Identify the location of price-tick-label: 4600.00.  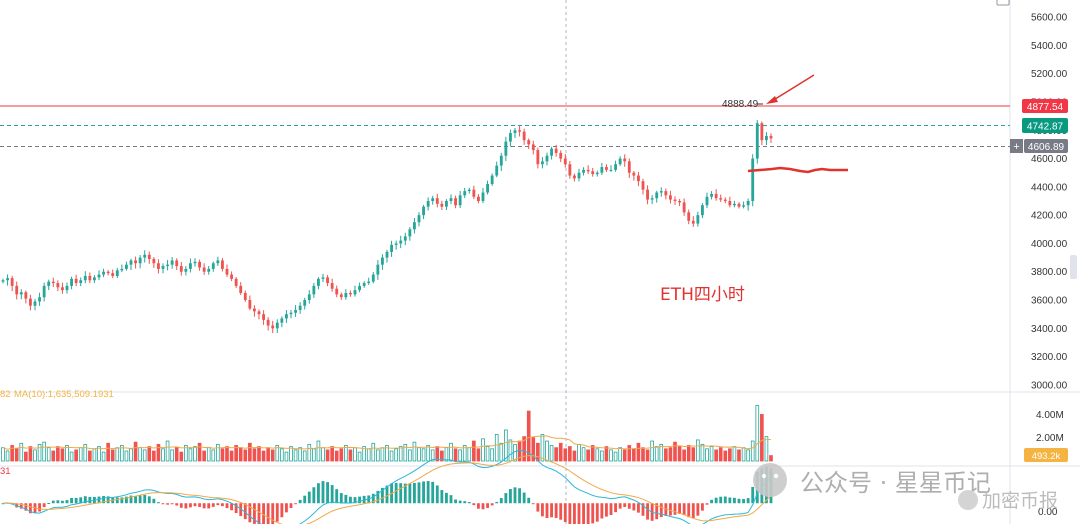
(1049, 159).